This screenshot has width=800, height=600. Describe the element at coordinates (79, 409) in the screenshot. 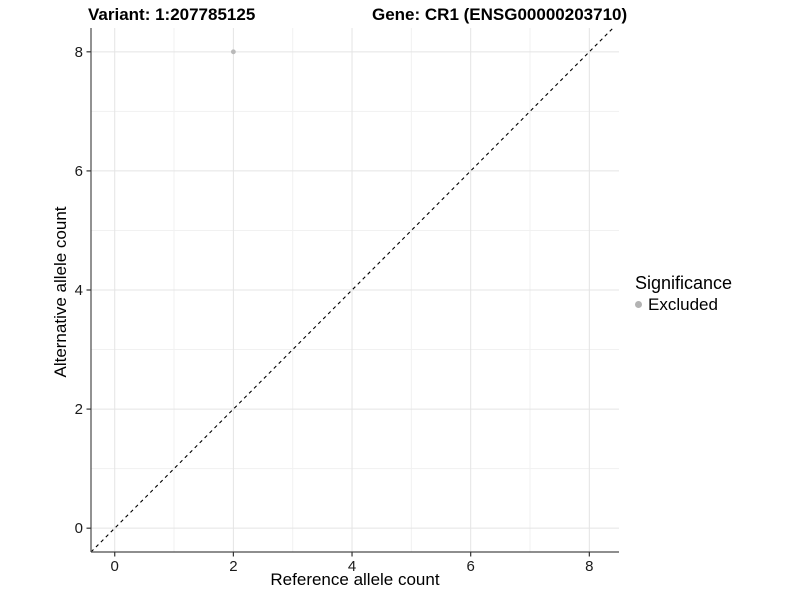

I see `y-tick-label: 2` at that location.